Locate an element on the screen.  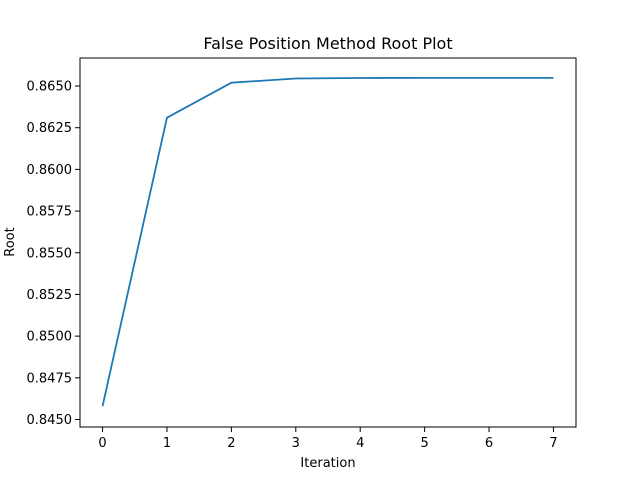
y-tick-label: 0.8475 is located at coordinates (50, 378).